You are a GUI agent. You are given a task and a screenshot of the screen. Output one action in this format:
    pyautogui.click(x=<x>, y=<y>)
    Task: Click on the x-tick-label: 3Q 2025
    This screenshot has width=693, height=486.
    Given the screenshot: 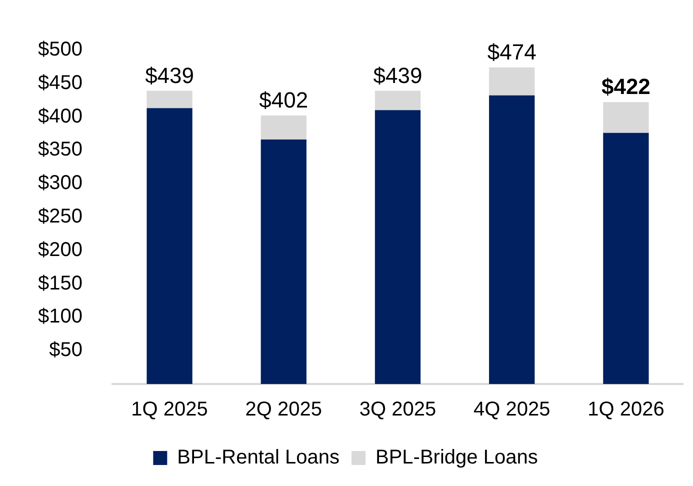 What is the action you would take?
    pyautogui.click(x=397, y=409)
    